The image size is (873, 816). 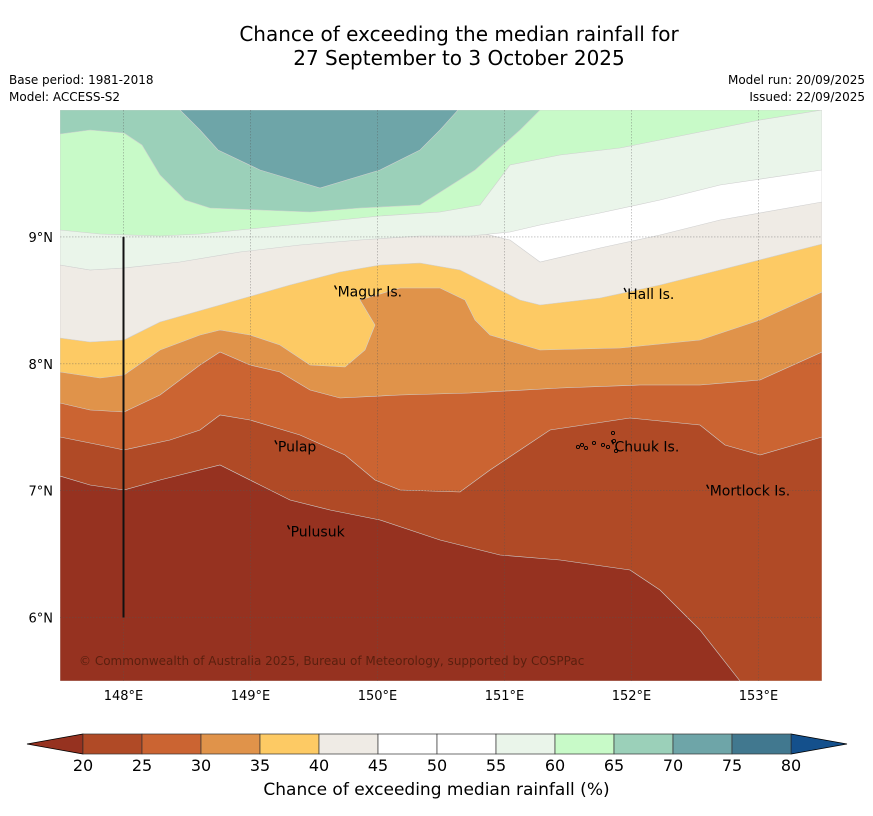 What do you see at coordinates (201, 765) in the screenshot?
I see `colorbar-tick-label: 30` at bounding box center [201, 765].